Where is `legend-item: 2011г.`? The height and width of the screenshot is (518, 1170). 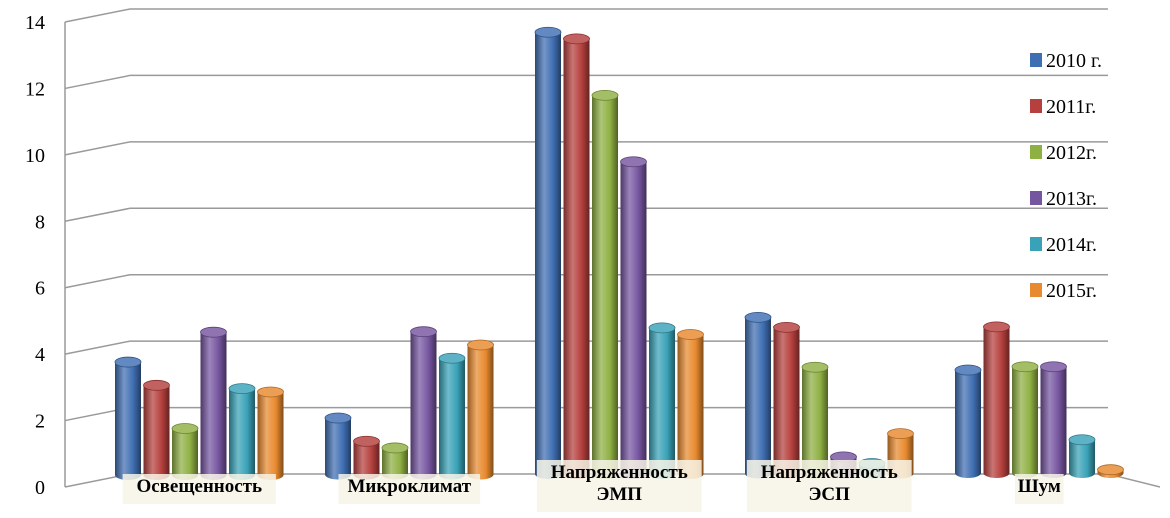
legend-item: 2011г. is located at coordinates (1063, 107).